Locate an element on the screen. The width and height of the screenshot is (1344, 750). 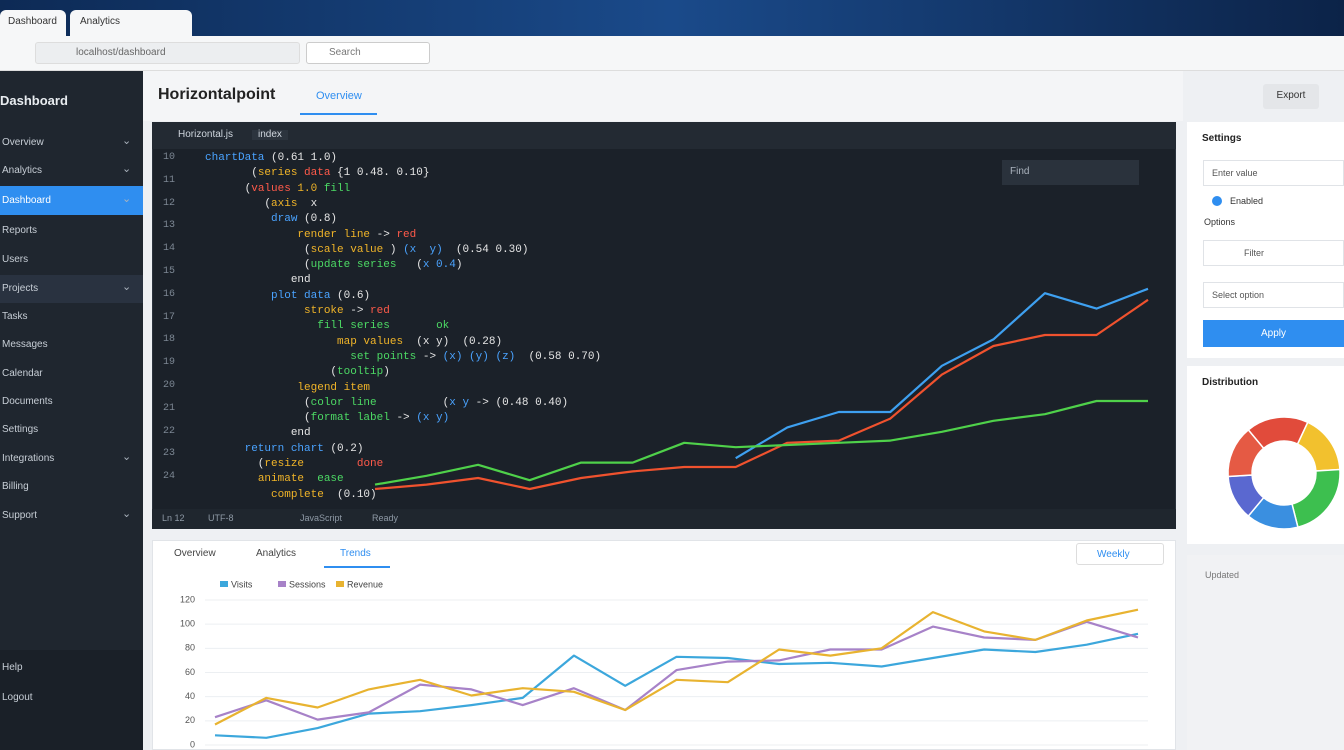
sidebar-link: Help is located at coordinates (12, 667).